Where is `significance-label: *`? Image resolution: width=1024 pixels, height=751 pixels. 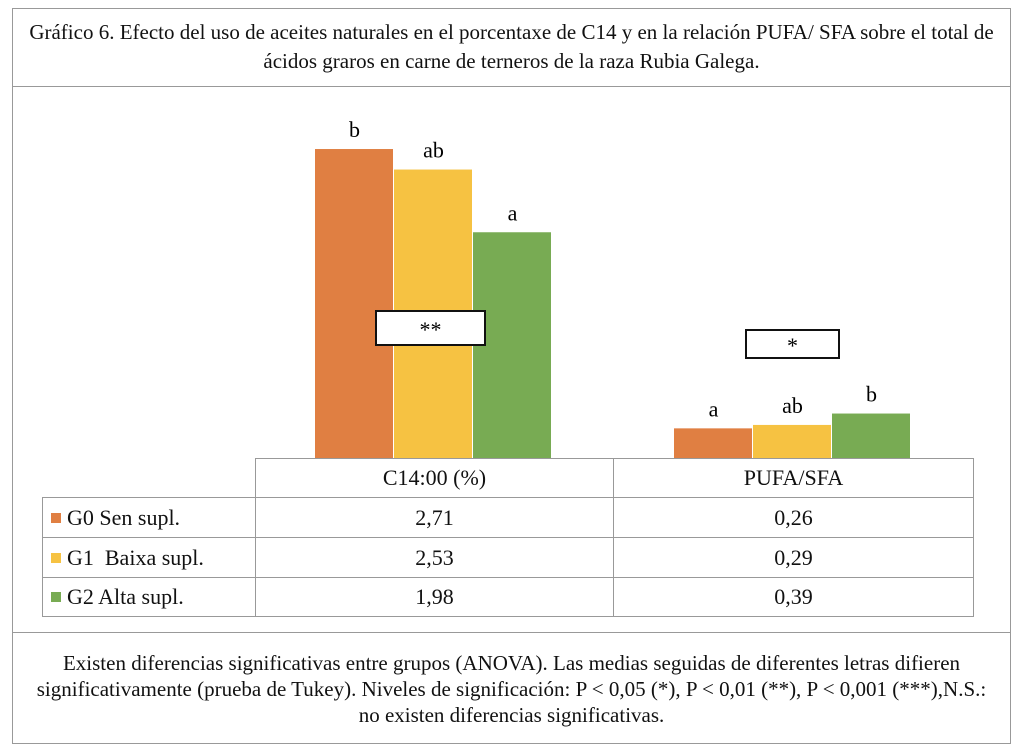
significance-label: * is located at coordinates (792, 345).